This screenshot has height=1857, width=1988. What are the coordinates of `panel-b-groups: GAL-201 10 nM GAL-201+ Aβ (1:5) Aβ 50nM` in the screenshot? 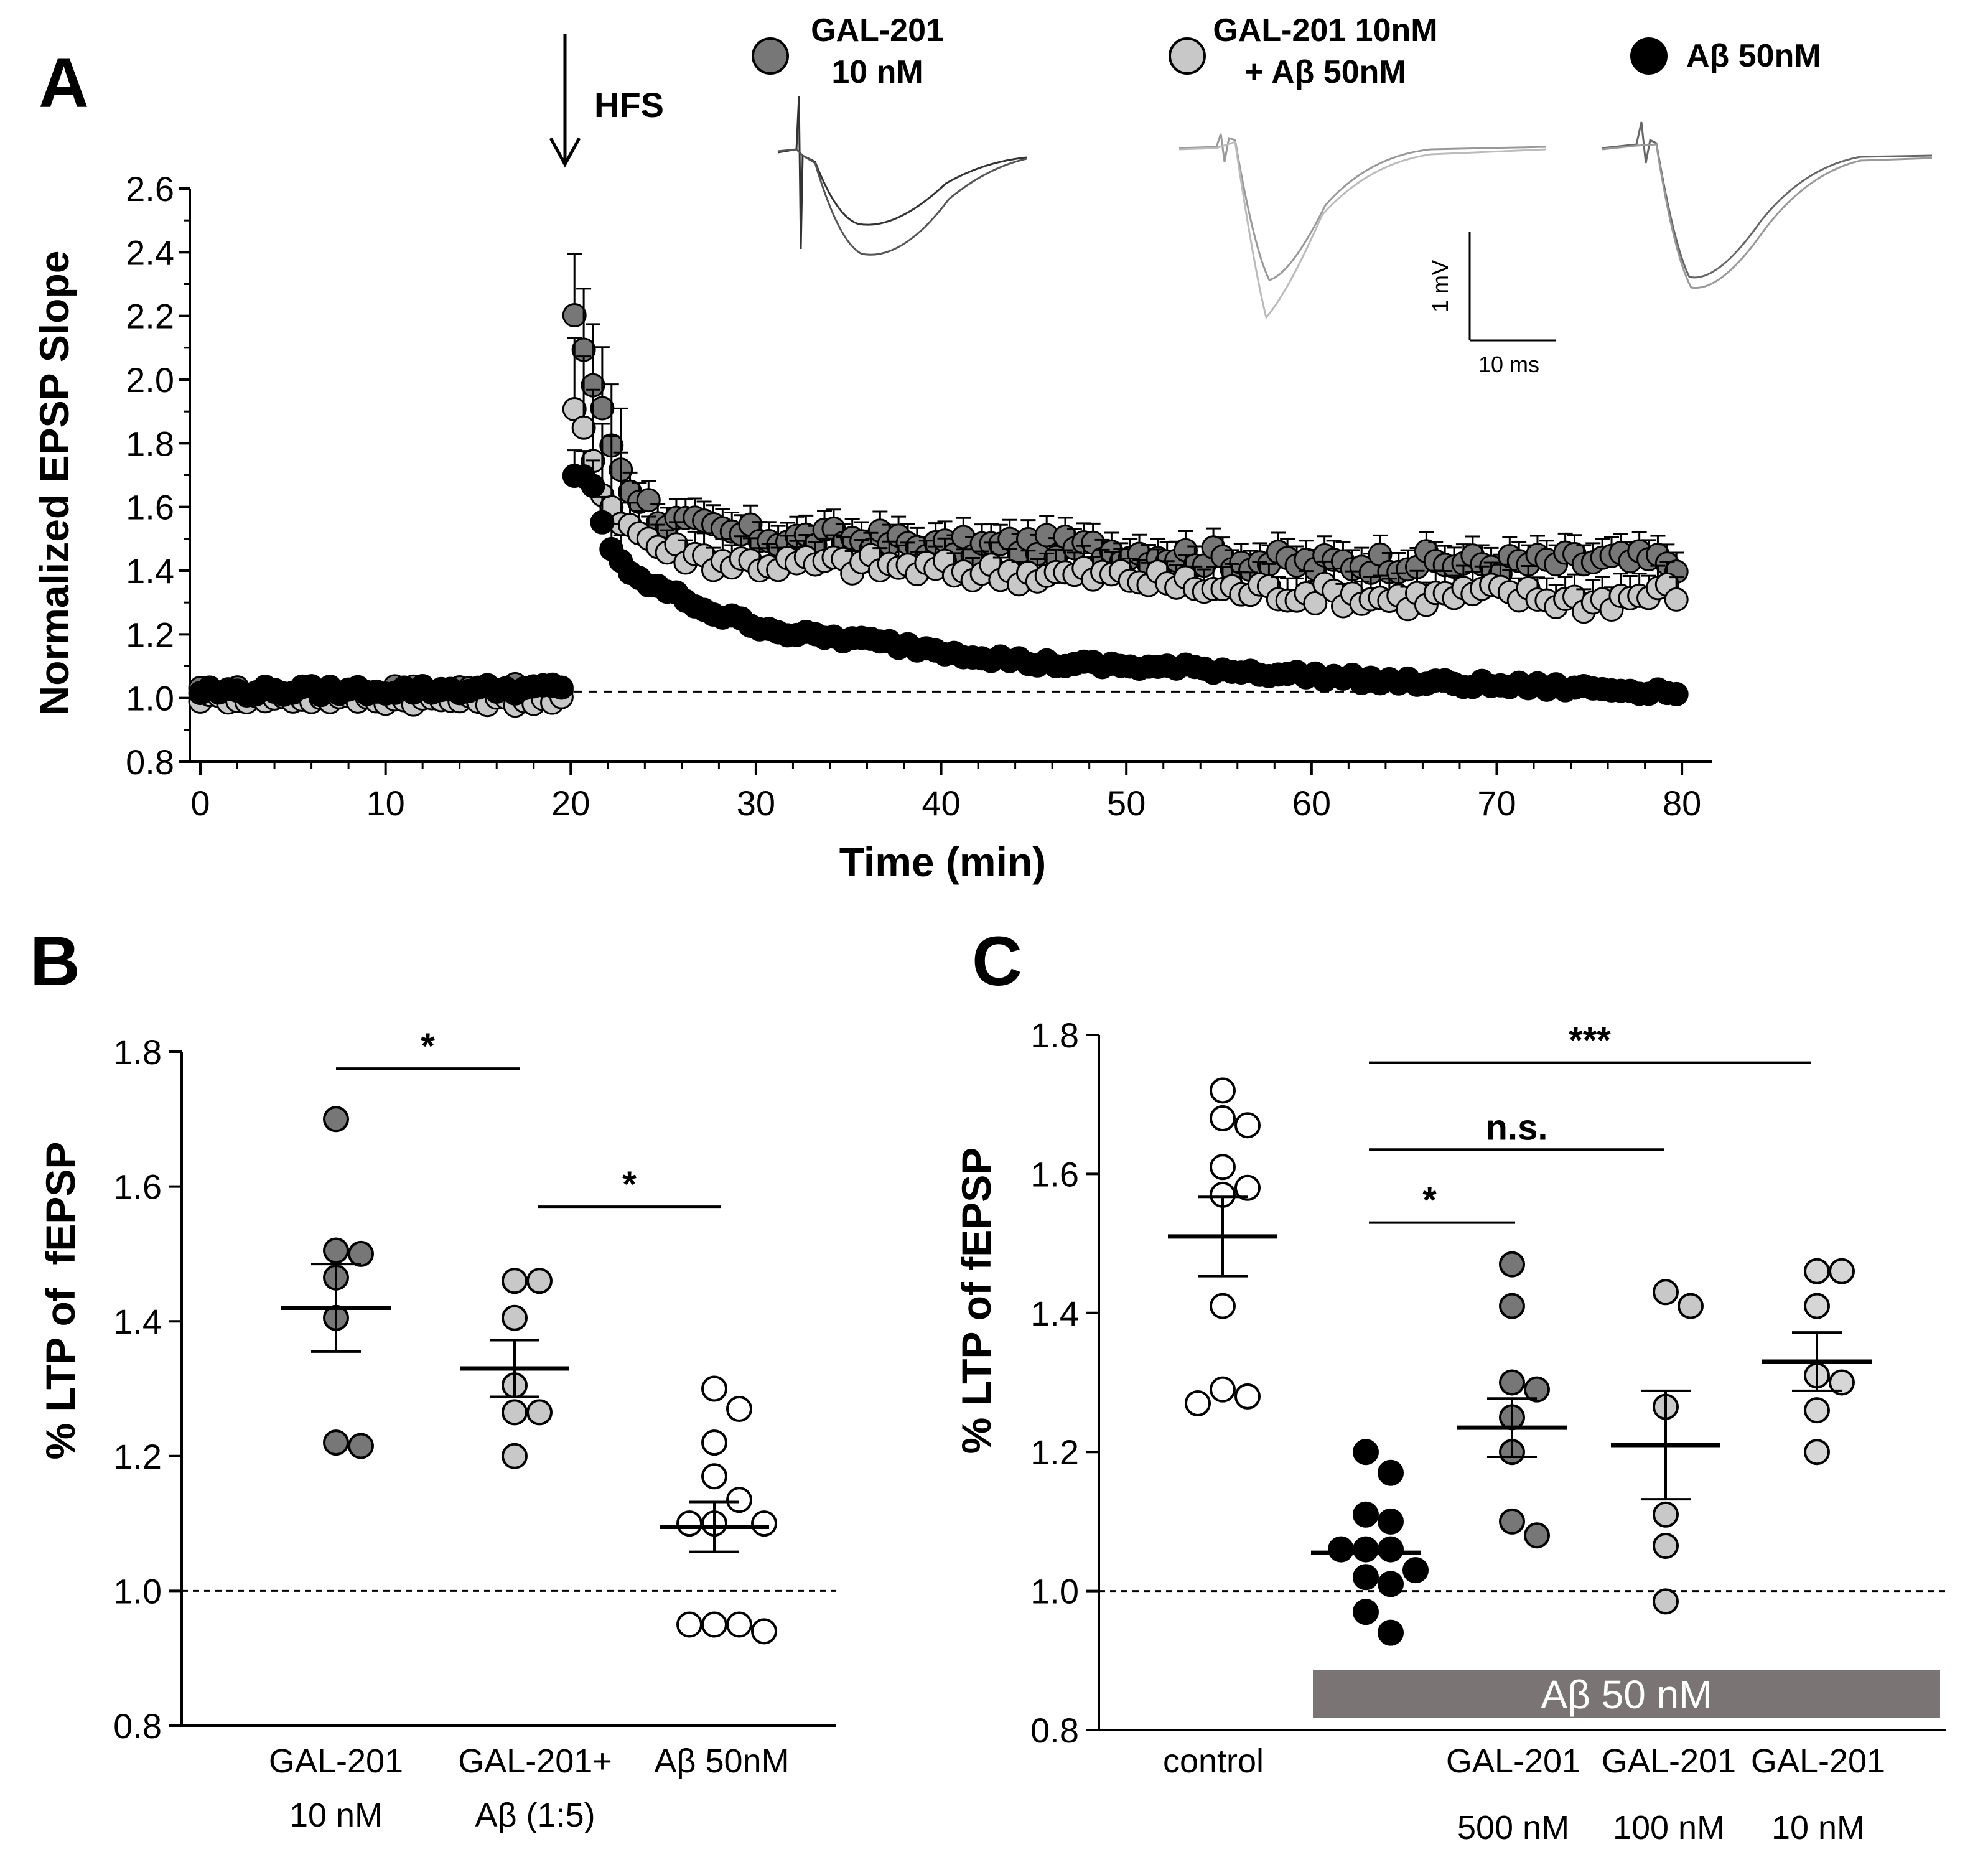 It's located at (529, 1470).